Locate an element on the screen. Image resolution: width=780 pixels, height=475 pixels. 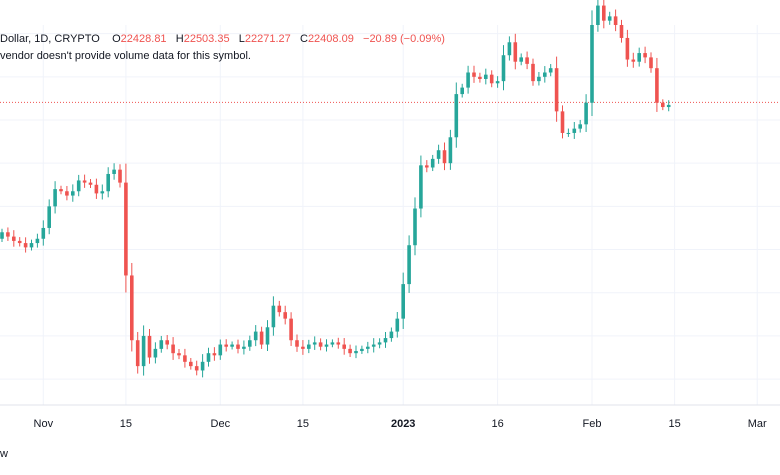
open-value: 22428.81 is located at coordinates (143, 39).